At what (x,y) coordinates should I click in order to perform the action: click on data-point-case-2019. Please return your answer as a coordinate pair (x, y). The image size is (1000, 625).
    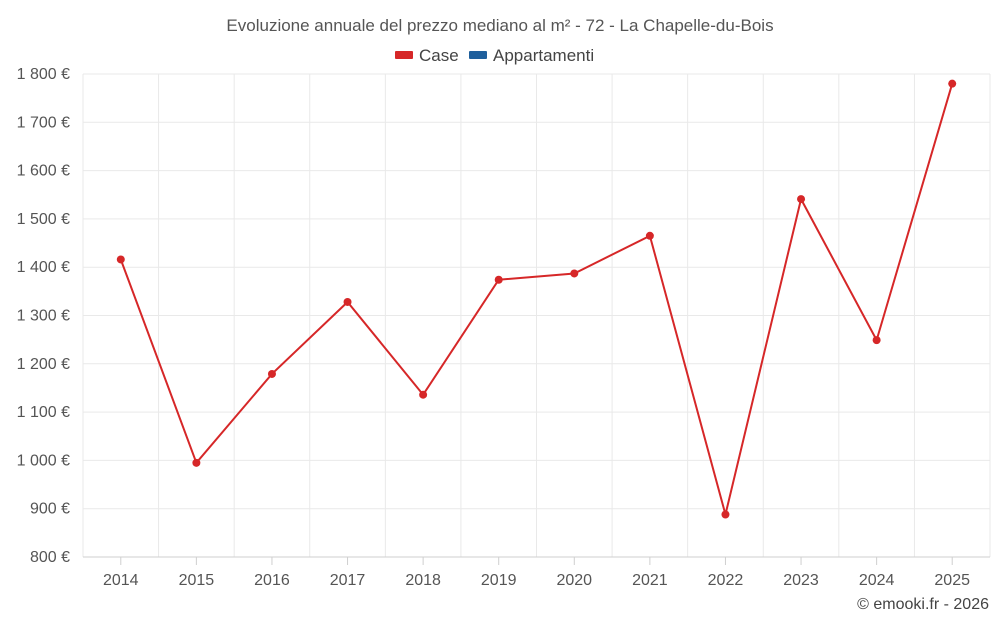
    Looking at the image, I should click on (498, 279).